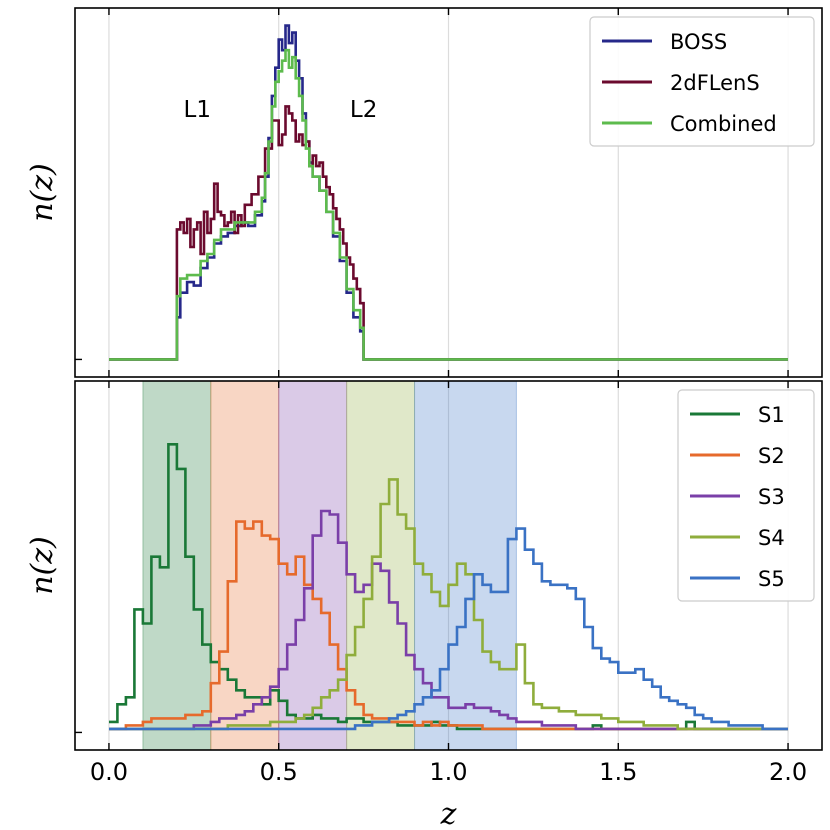  What do you see at coordinates (771, 538) in the screenshot?
I see `legend-label-s4: S4` at bounding box center [771, 538].